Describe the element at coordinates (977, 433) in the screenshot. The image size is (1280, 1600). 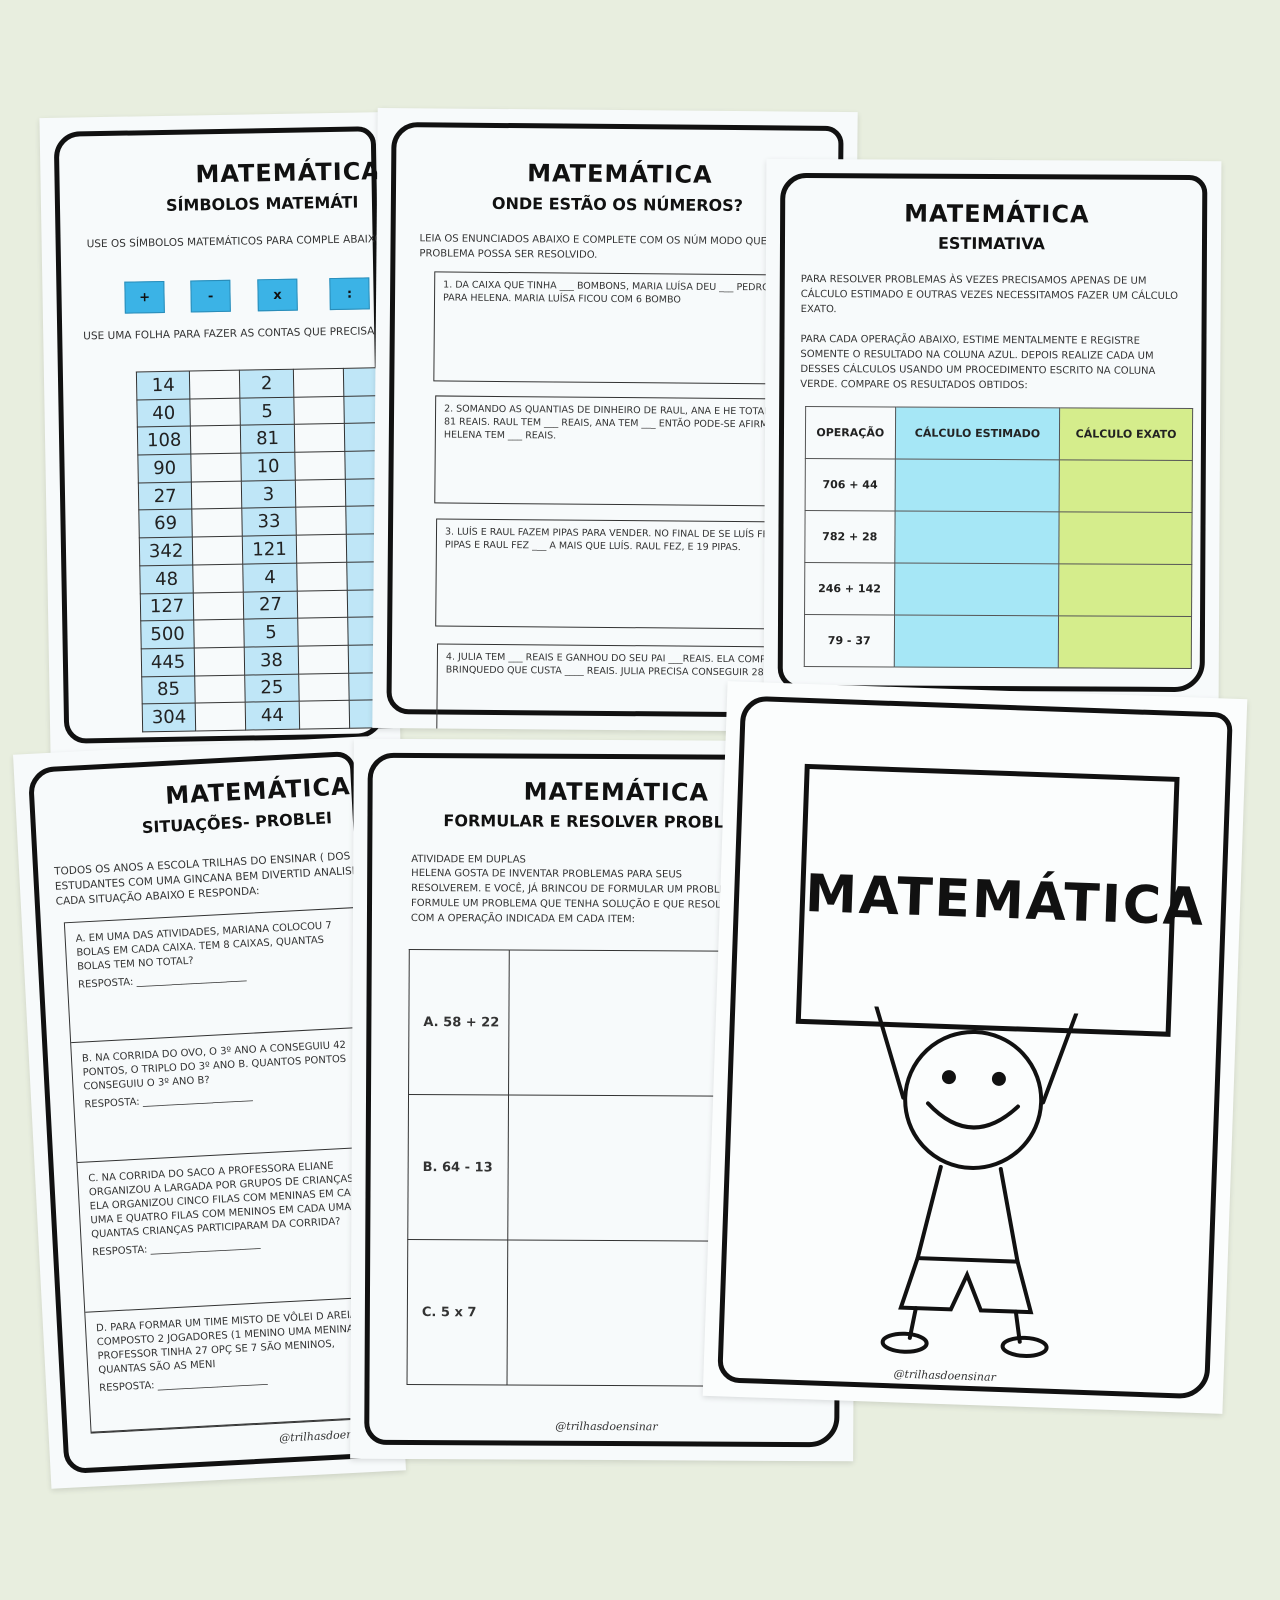
I see `header-estimado: CÁLCULO ESTIMADO` at that location.